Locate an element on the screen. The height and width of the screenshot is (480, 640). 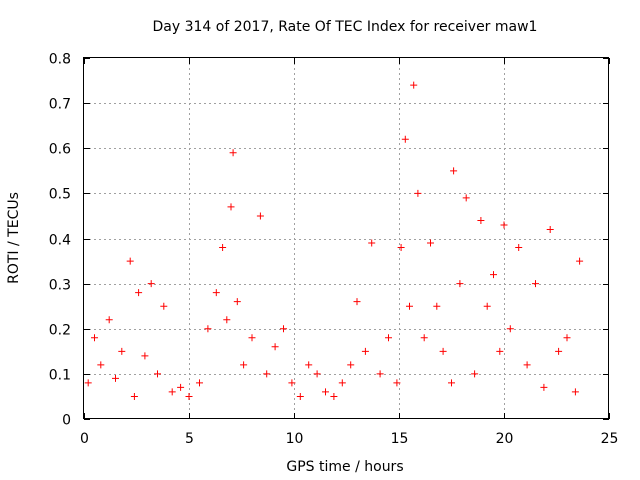
x-tick-label: 0 is located at coordinates (84, 439).